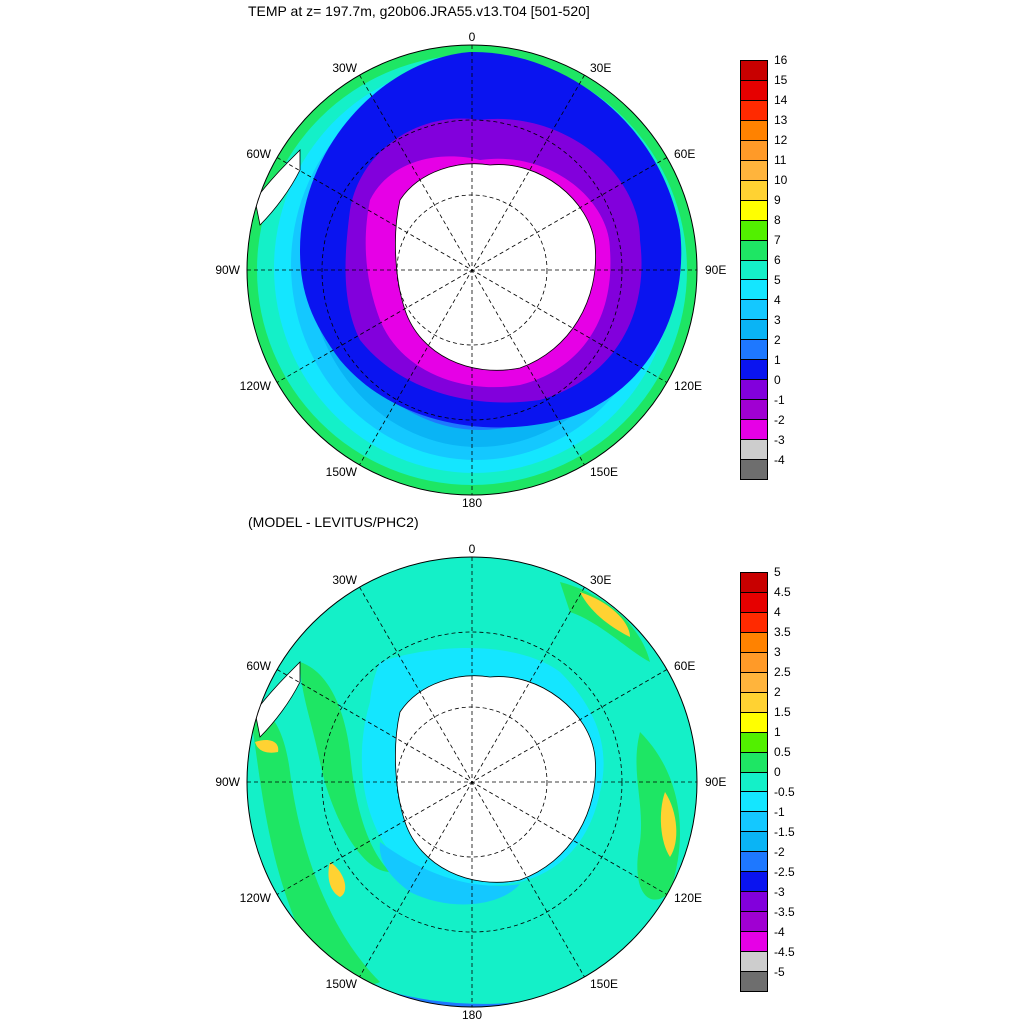  What do you see at coordinates (777, 732) in the screenshot?
I see `colorbar-tick-label: 1` at bounding box center [777, 732].